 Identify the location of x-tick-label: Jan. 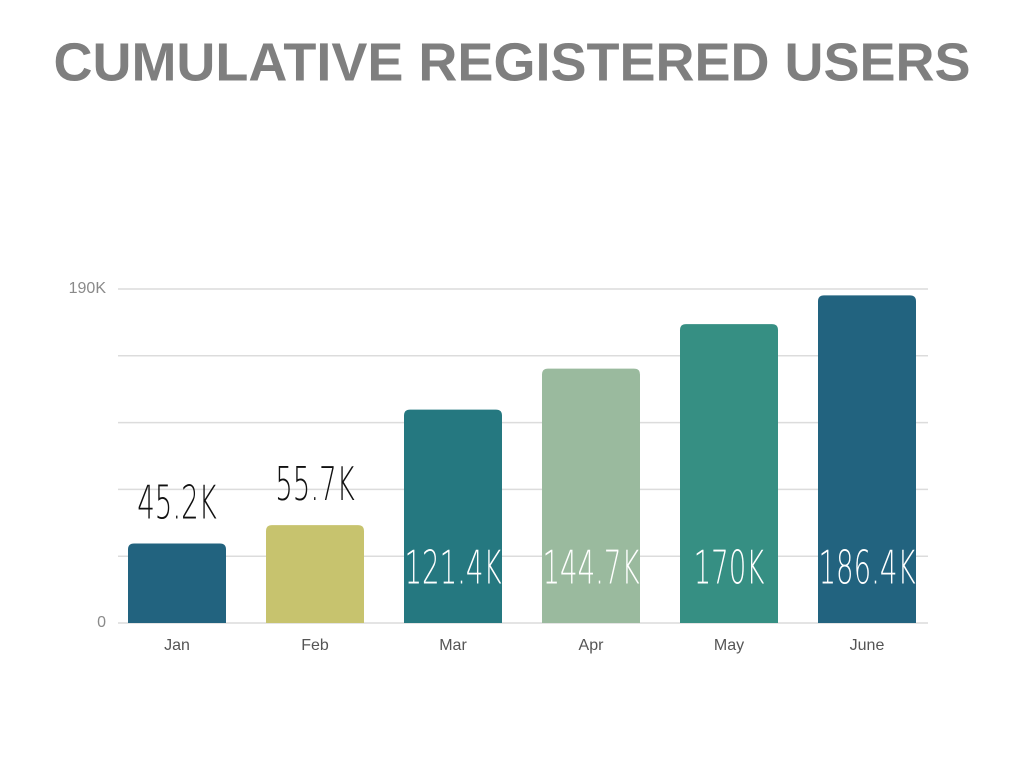
(177, 645).